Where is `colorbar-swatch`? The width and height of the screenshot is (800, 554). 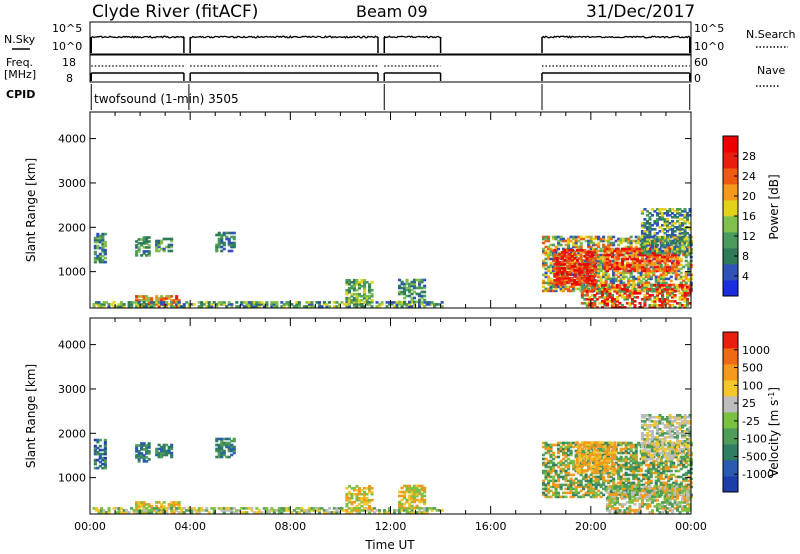
colorbar-swatch is located at coordinates (730, 256).